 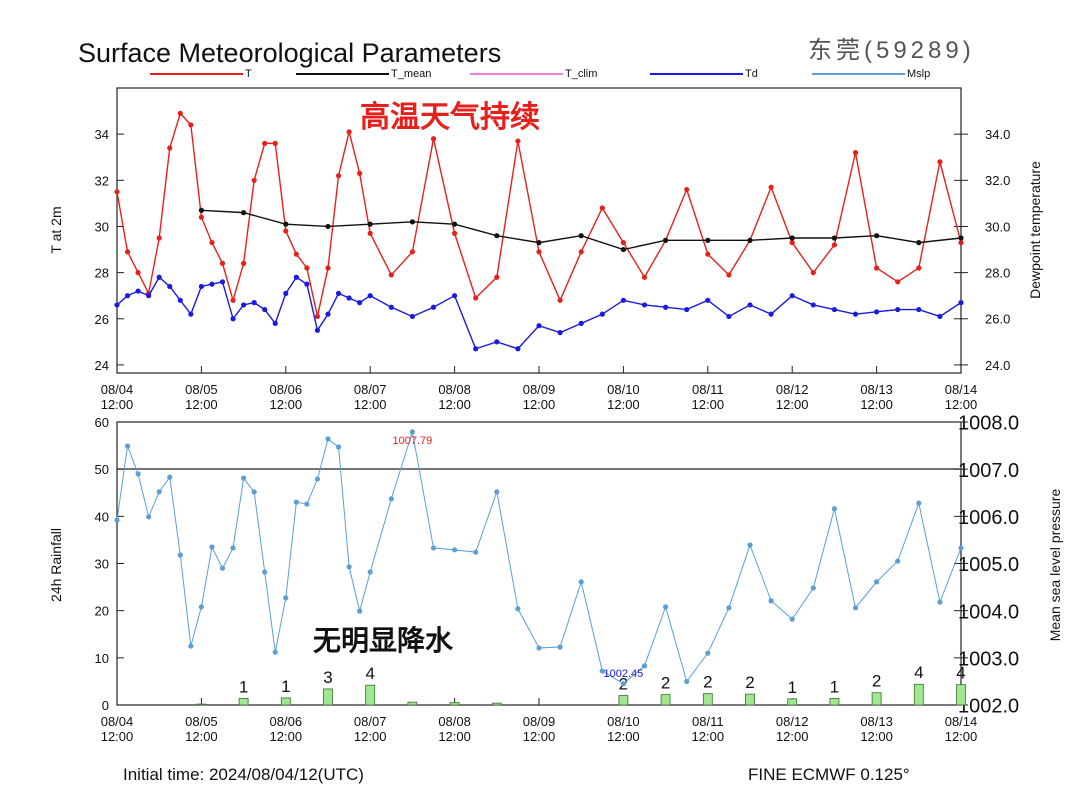 What do you see at coordinates (117, 729) in the screenshot?
I see `x-tick-label: 08/04 12:00` at bounding box center [117, 729].